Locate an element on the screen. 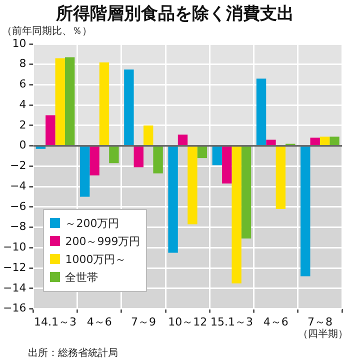 The image size is (350, 362). legend-label: 全世帯 is located at coordinates (81, 277).